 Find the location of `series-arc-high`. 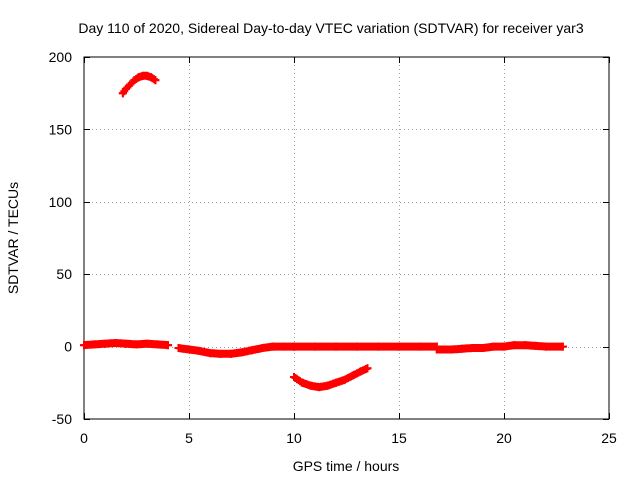

series-arc-high is located at coordinates (139, 84).